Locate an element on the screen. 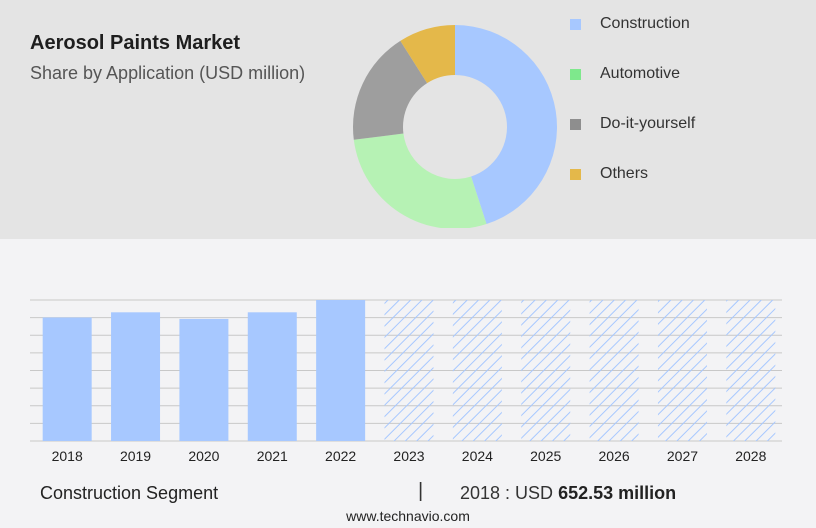 This screenshot has width=816, height=528. bar-2021 is located at coordinates (272, 376).